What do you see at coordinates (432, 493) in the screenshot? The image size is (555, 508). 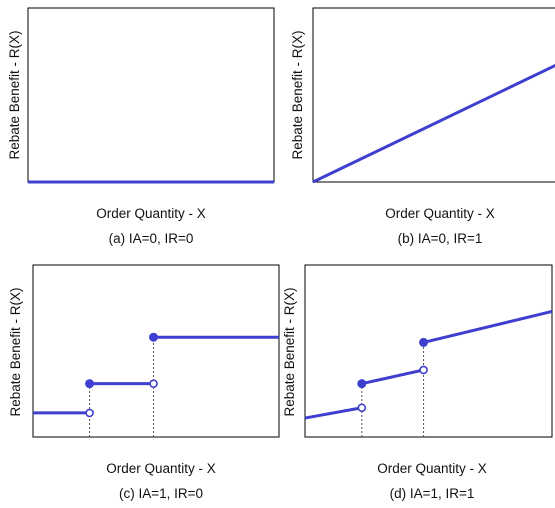 I see `panel-caption: (d) IA=1, IR=1` at bounding box center [432, 493].